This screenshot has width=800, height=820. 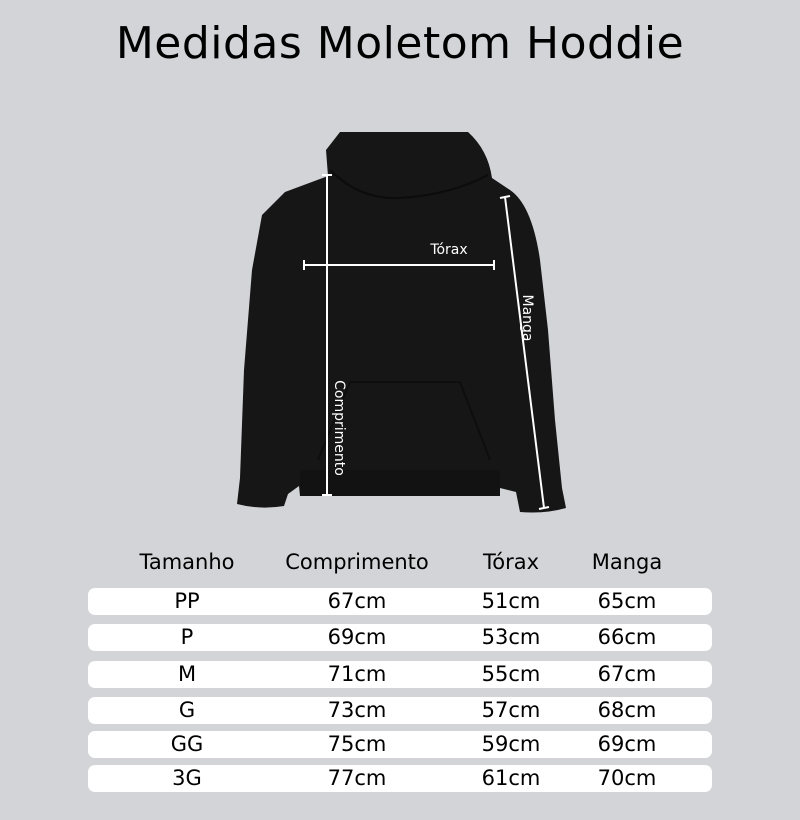 I want to click on cell-chest: 55cm, so click(x=511, y=674).